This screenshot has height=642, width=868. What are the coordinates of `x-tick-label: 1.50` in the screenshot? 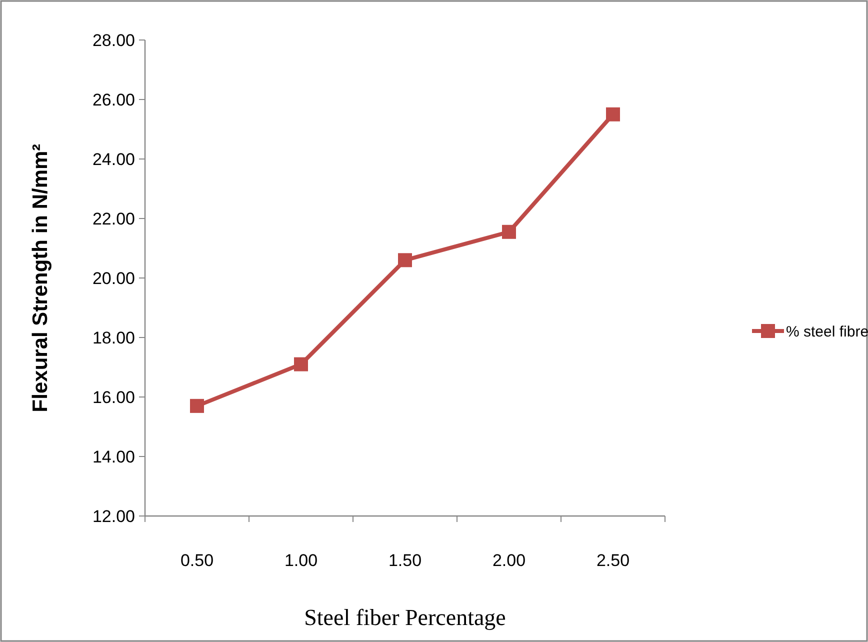 It's located at (405, 560).